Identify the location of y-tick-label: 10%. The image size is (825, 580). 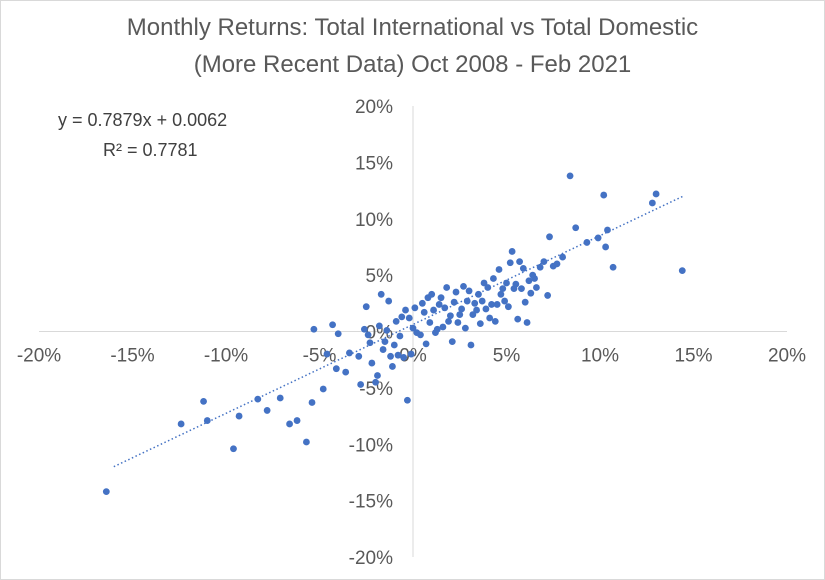
(374, 220).